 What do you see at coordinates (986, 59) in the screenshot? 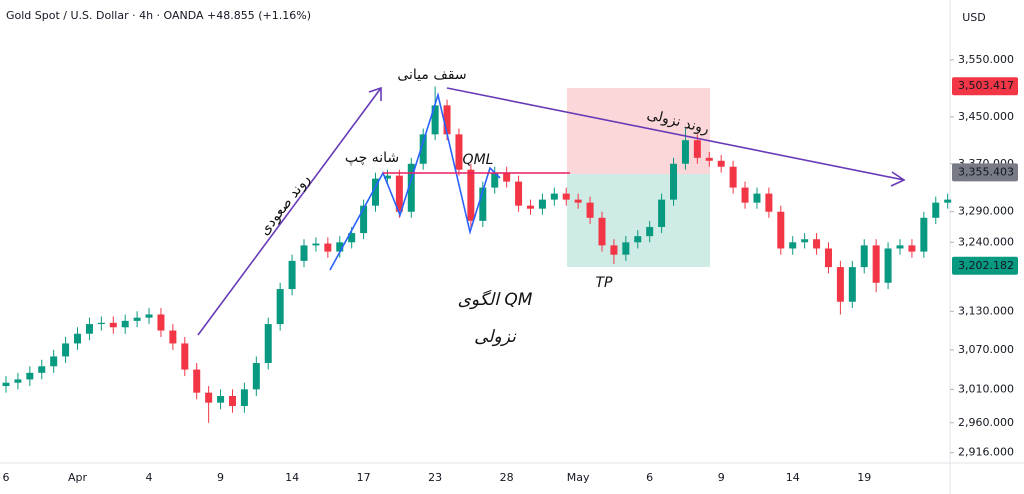
I see `y-tick-label: 3,550.000` at bounding box center [986, 59].